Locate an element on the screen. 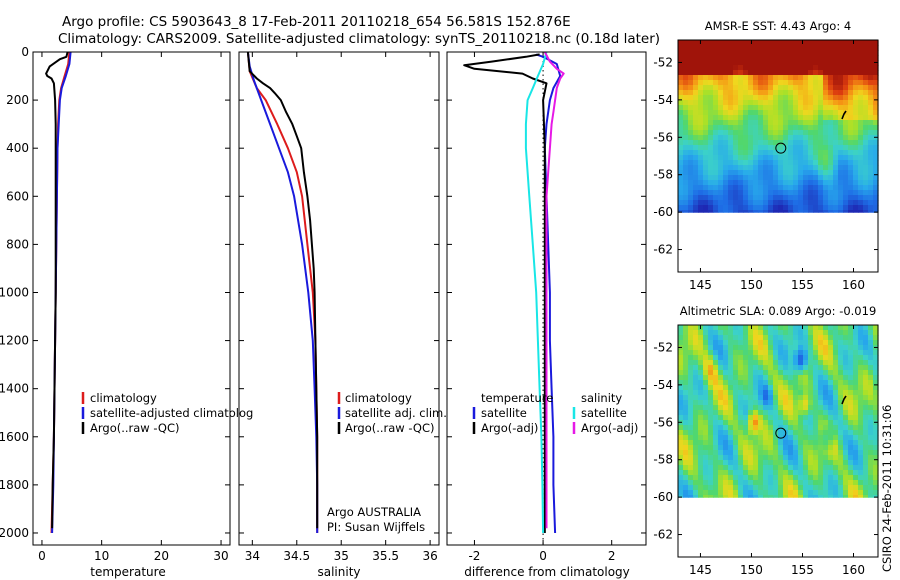 The image size is (900, 580). x-tick-label: 160 is located at coordinates (853, 285).